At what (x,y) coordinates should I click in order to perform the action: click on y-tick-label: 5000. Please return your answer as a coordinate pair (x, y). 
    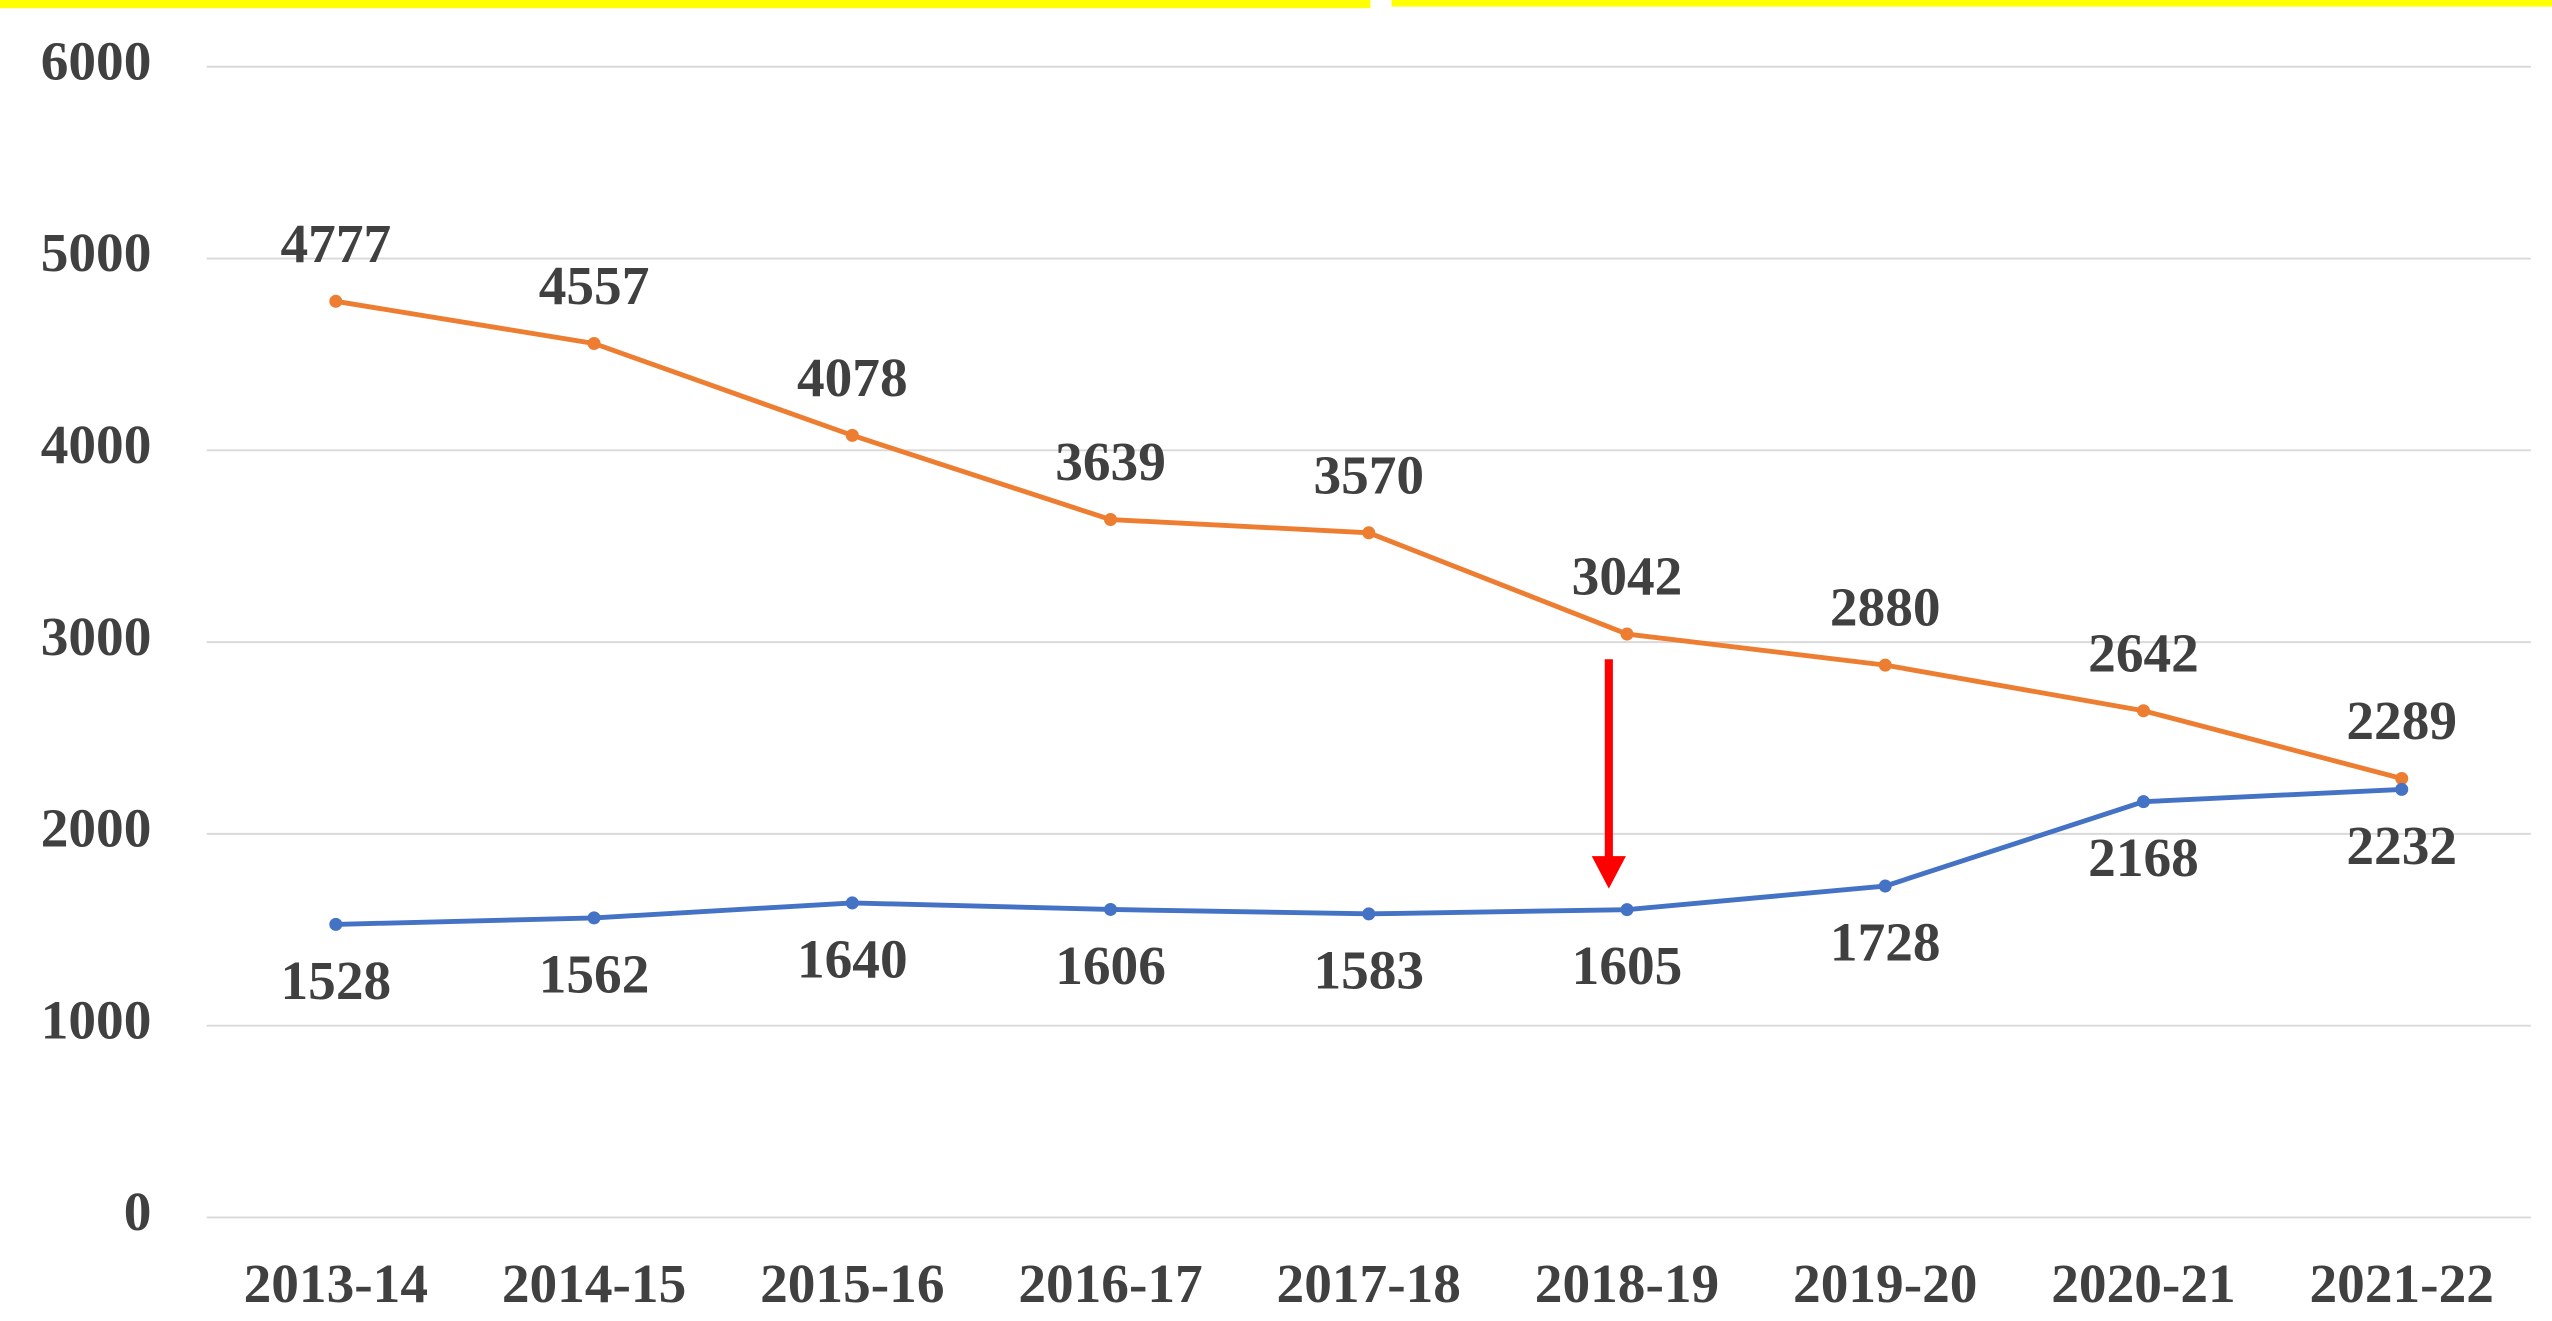
    Looking at the image, I should click on (96, 252).